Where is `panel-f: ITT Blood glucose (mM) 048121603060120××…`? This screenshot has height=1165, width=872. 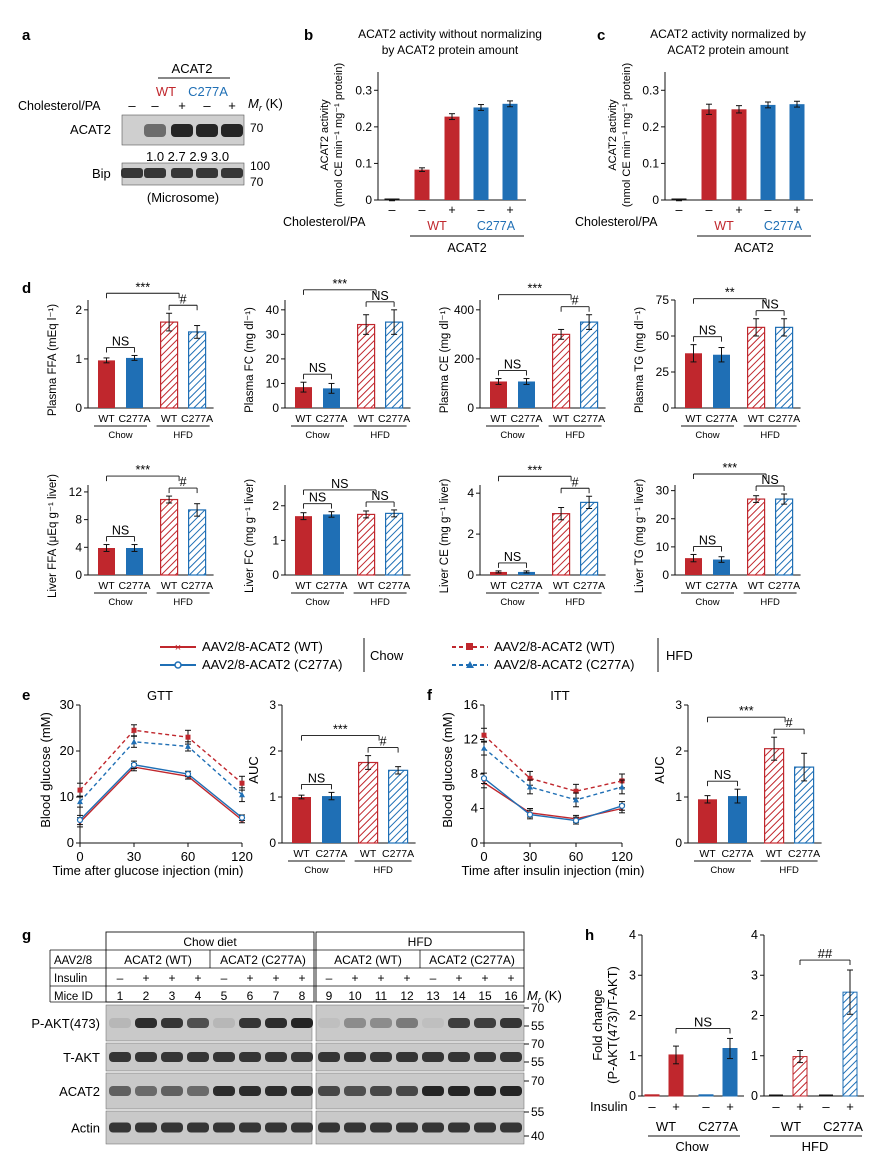 panel-f: ITT Blood glucose (mM) 048121603060120××… is located at coordinates (631, 783).